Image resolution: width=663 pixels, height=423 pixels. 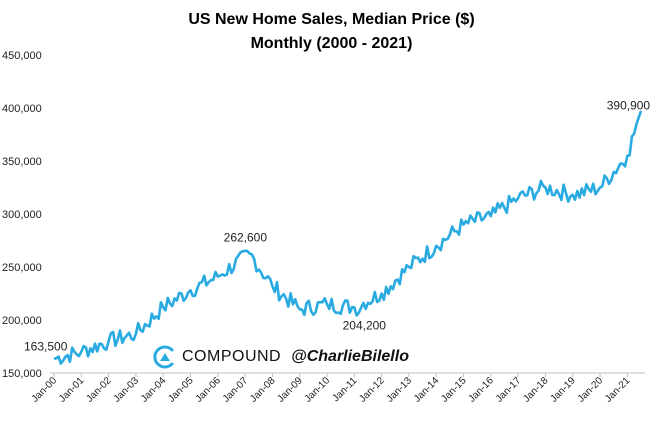 I want to click on compound-logo: COMPOUND @CharlieBilello, so click(x=280, y=357).